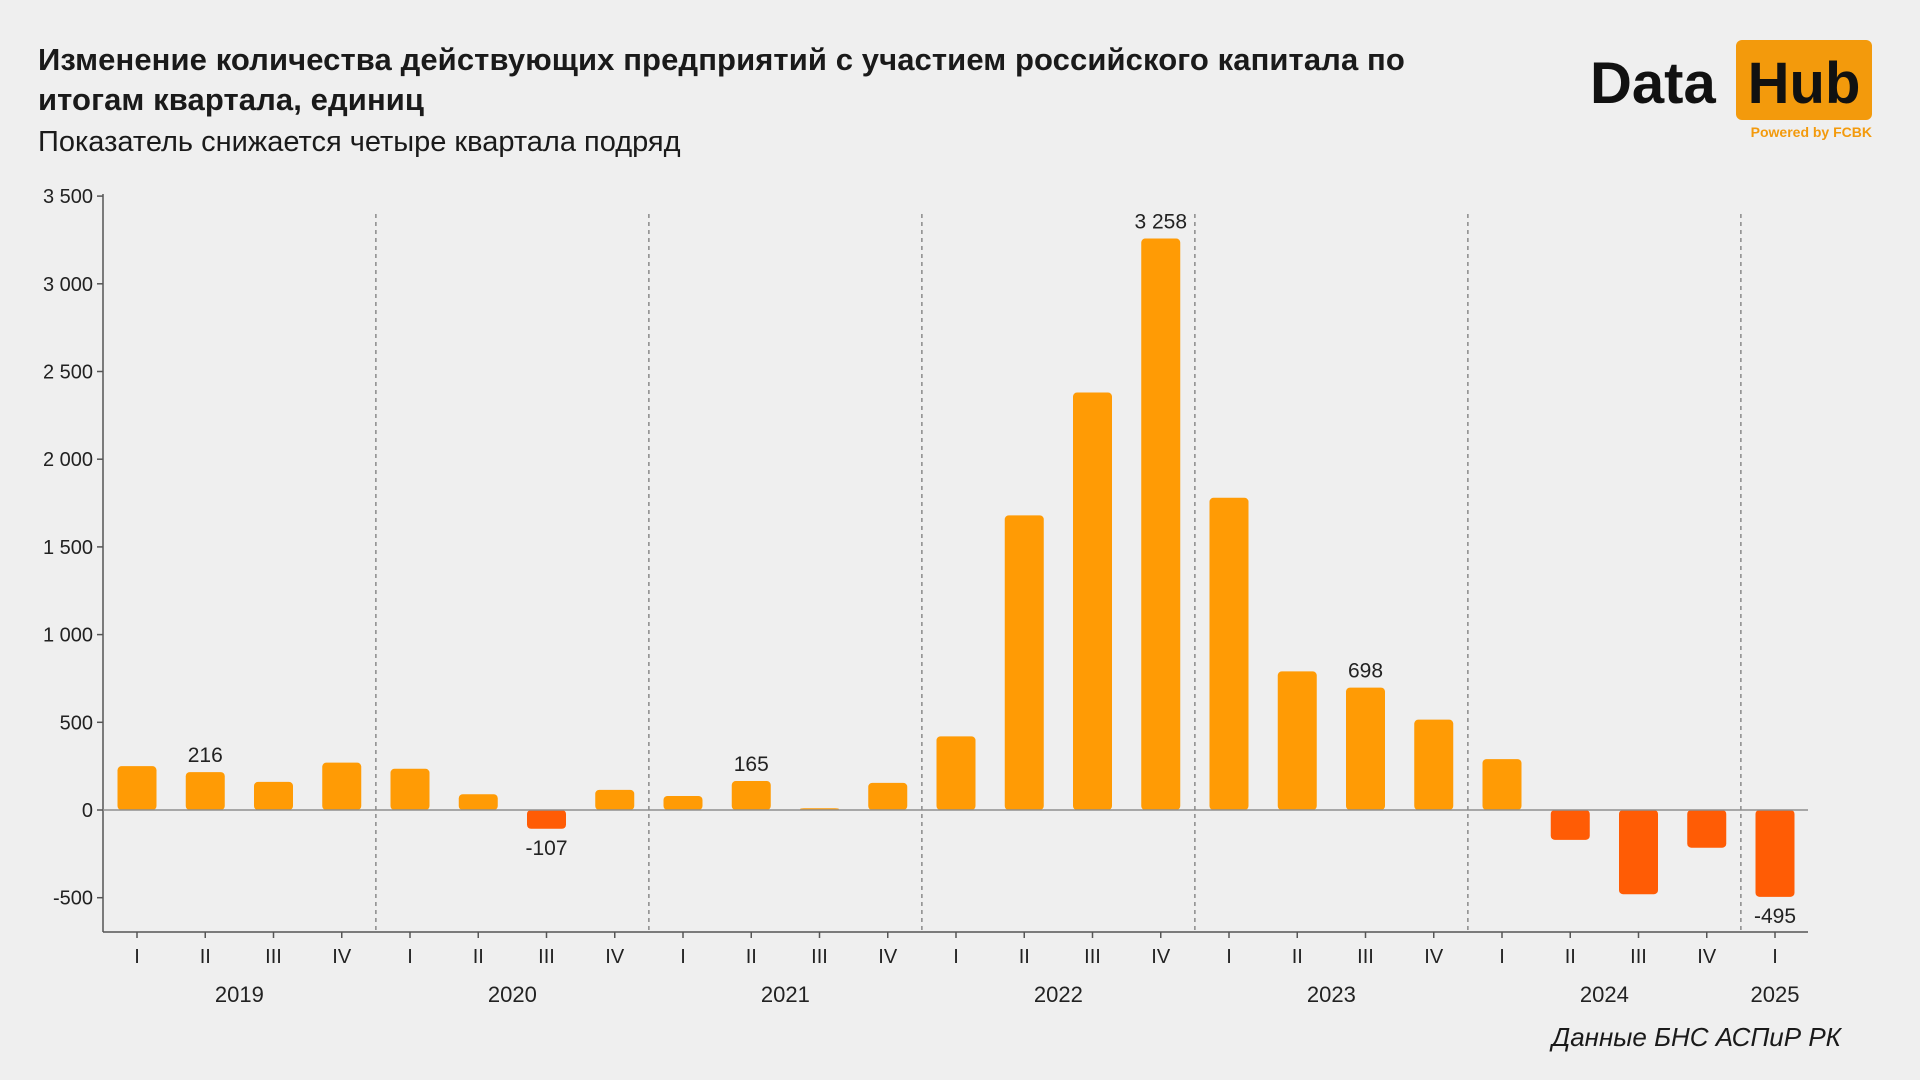  What do you see at coordinates (1160, 222) in the screenshot?
I see `data-label: 3 258` at bounding box center [1160, 222].